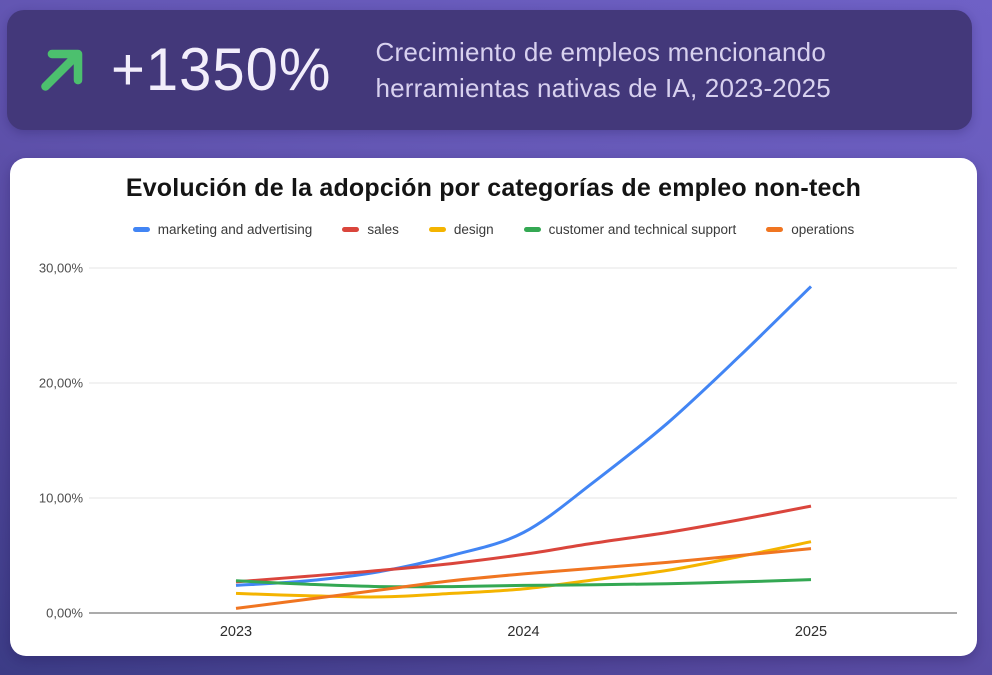 The image size is (992, 675). I want to click on legend-label: operations, so click(823, 229).